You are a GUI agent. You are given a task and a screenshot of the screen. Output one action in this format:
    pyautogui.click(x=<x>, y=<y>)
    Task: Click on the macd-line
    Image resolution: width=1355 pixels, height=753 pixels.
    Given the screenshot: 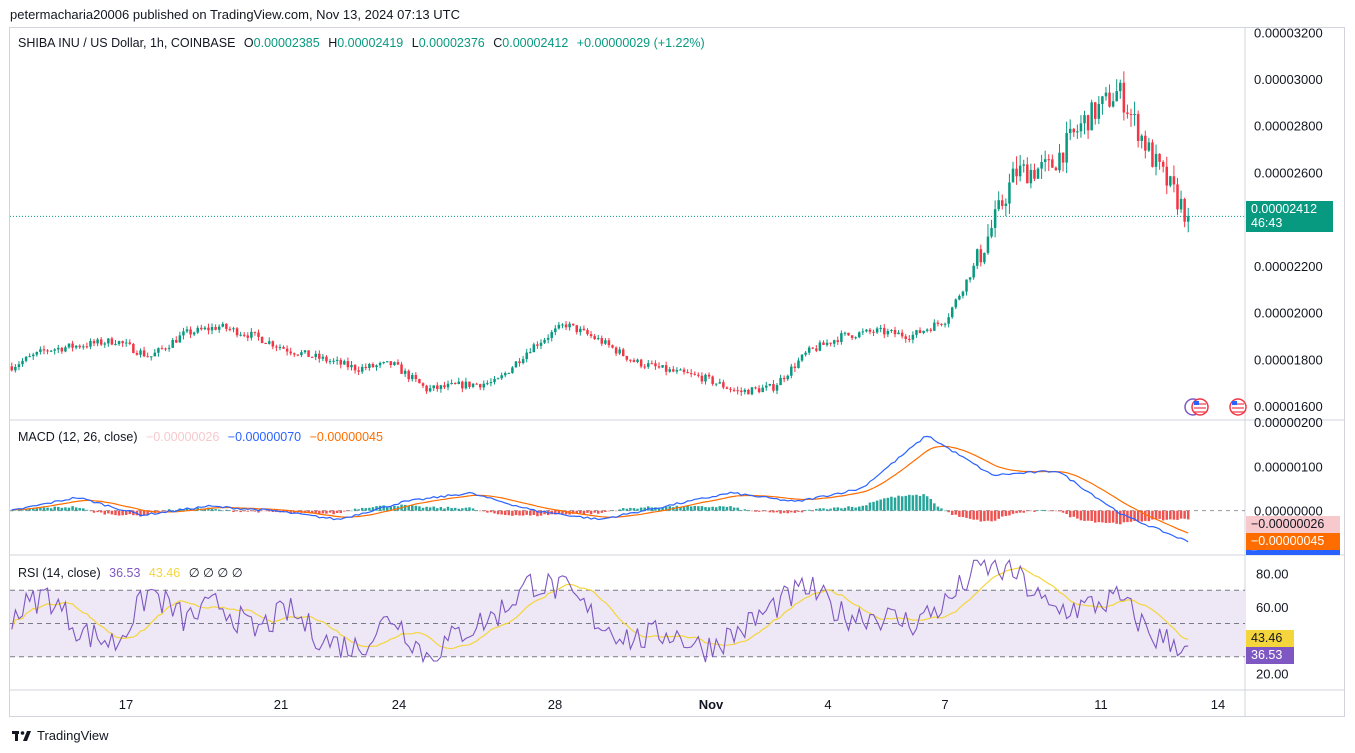 What is the action you would take?
    pyautogui.click(x=600, y=489)
    